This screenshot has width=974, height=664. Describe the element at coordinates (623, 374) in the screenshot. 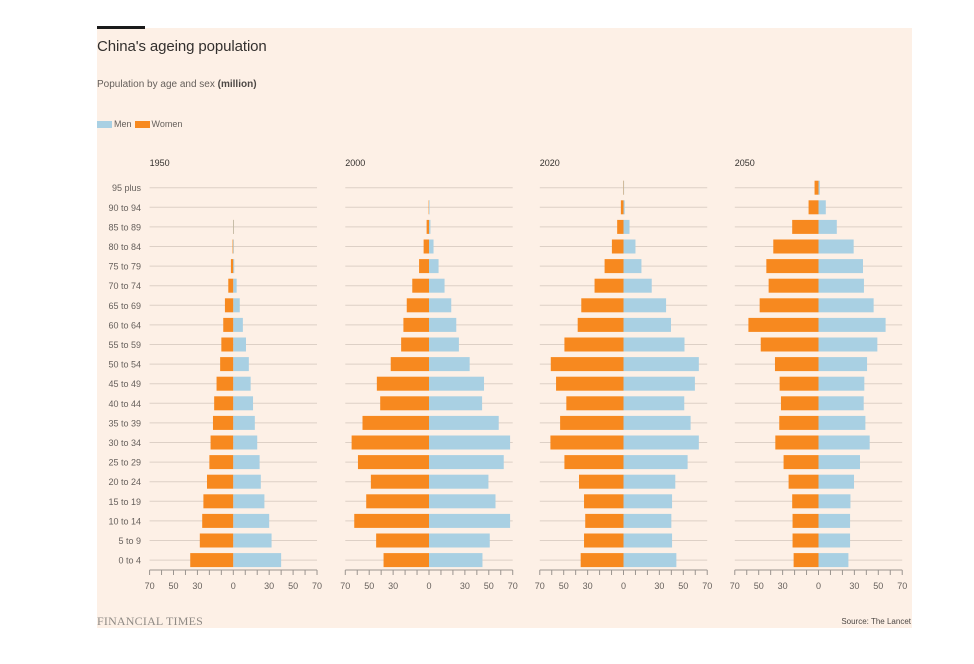

I see `panel-2020: 2020 70 50 30 0 30 50 70` at that location.